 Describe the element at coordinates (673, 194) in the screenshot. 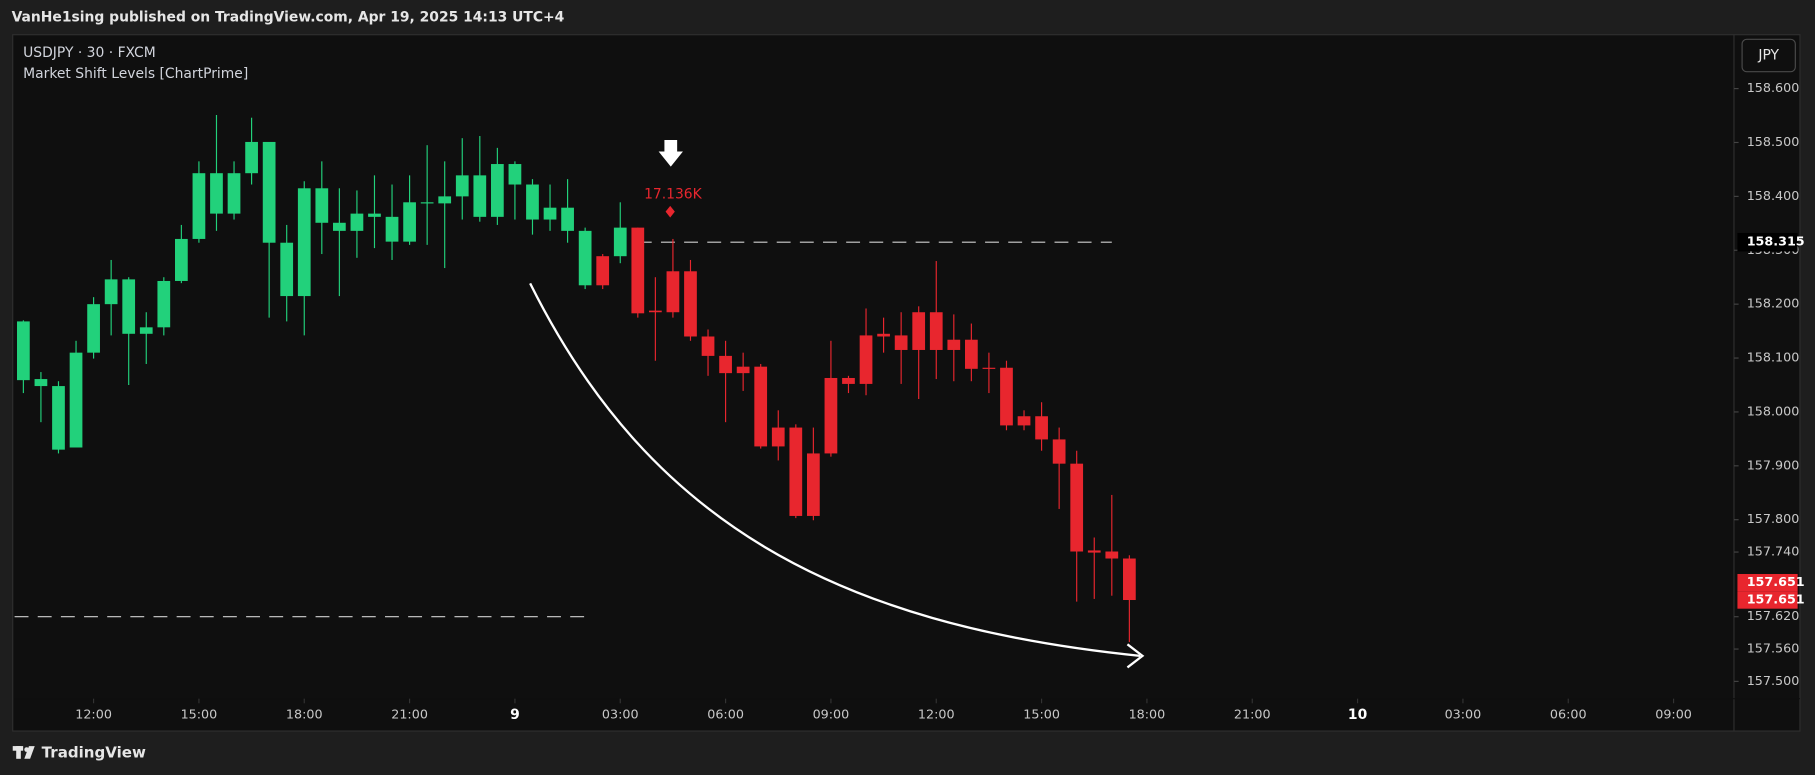

I see `volume-annotation: 17.136K` at that location.